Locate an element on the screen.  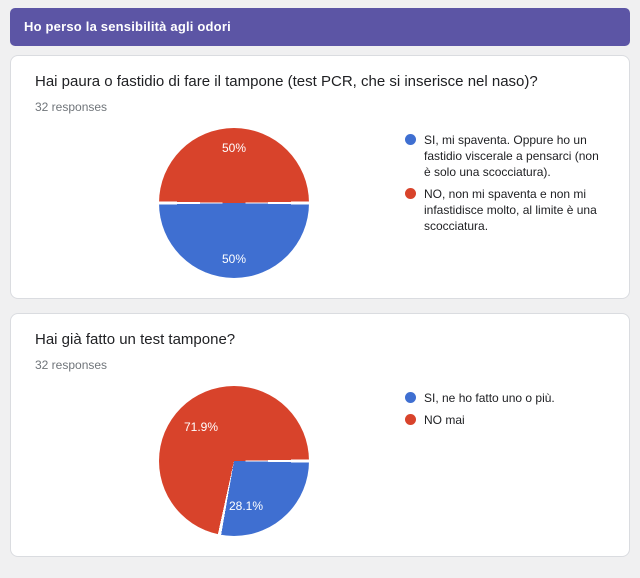
form-title-bar: Ho perso la sensibilità agli odori is located at coordinates (320, 27).